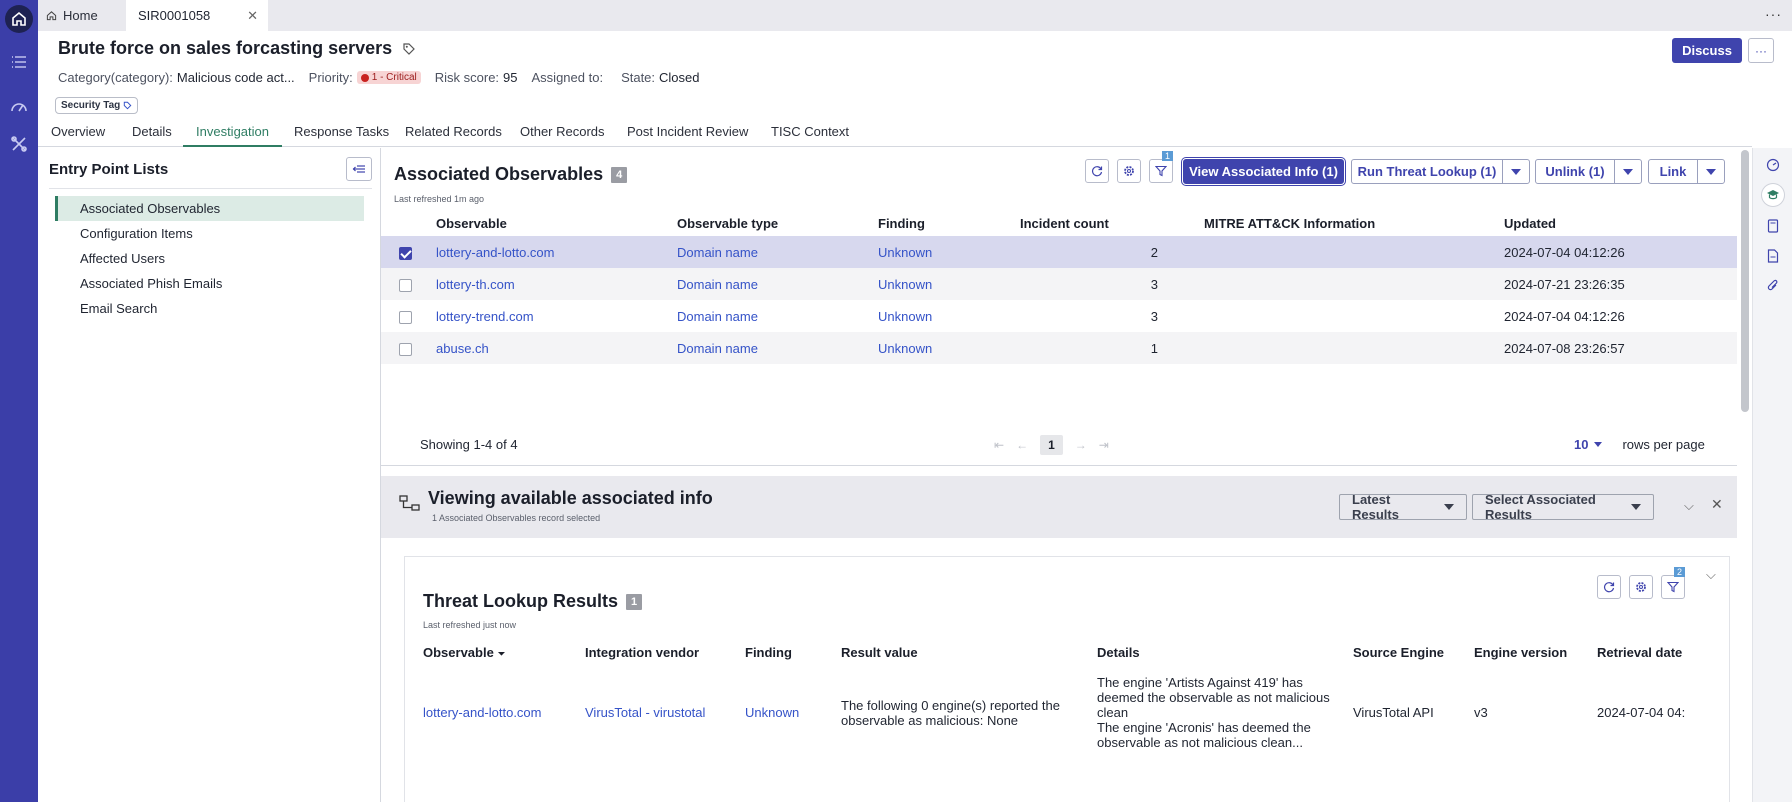 This screenshot has height=802, width=1792. Describe the element at coordinates (1530, 223) in the screenshot. I see `col-updated: Updated` at that location.